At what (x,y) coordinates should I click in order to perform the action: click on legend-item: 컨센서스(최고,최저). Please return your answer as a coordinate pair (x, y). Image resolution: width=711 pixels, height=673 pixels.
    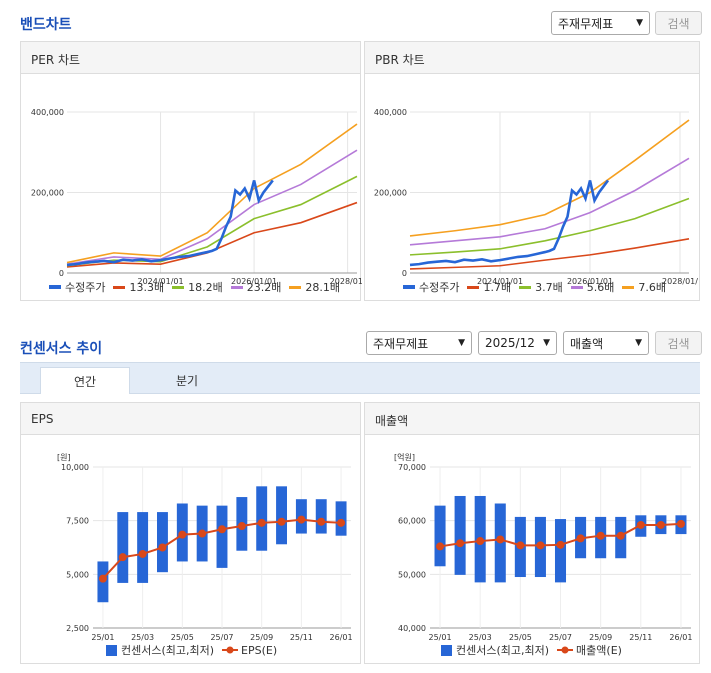
    Looking at the image, I should click on (160, 650).